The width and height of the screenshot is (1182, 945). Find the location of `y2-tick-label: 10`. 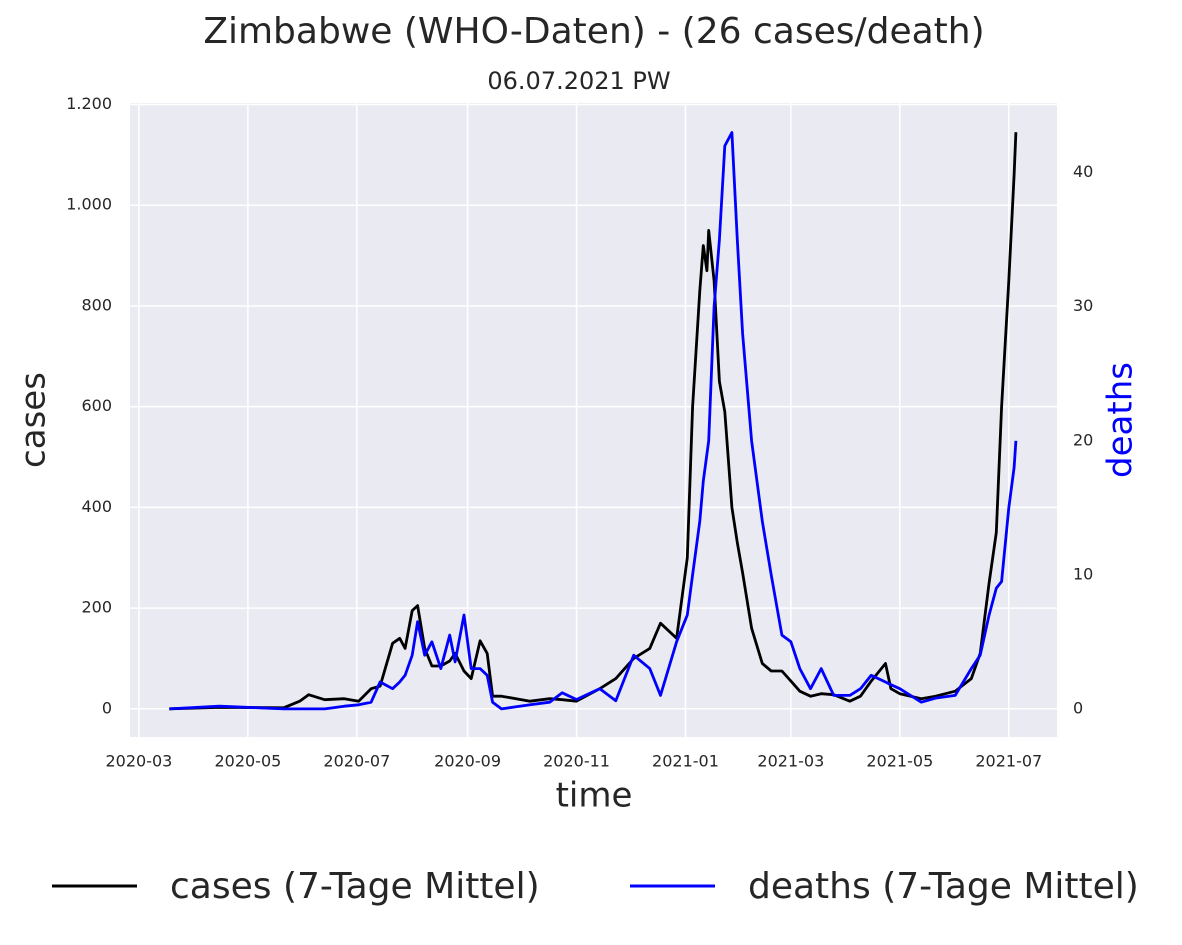

y2-tick-label: 10 is located at coordinates (1083, 573).